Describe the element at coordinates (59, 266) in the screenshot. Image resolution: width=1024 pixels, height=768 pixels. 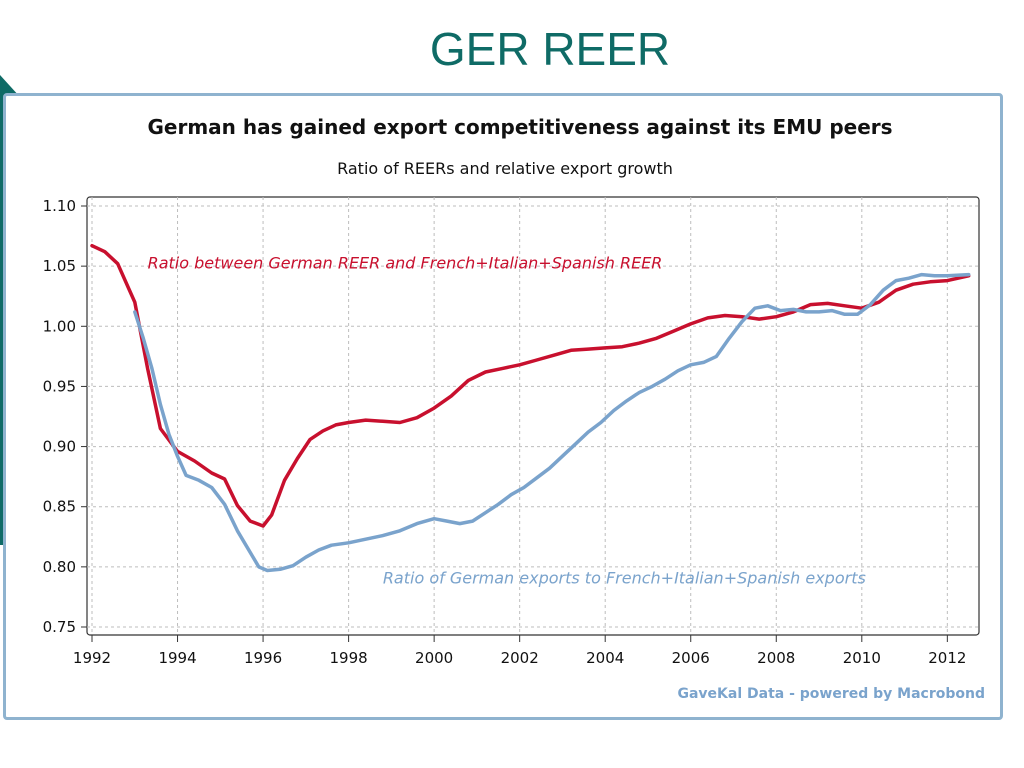
I see `y-tick-label: 1.05` at that location.